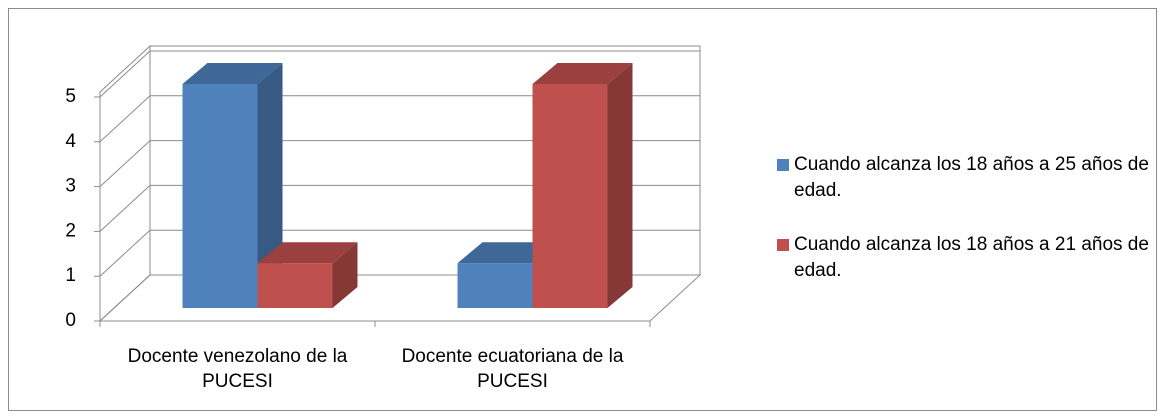 The height and width of the screenshot is (419, 1165). What do you see at coordinates (70, 320) in the screenshot?
I see `y-tick-label: 0` at bounding box center [70, 320].